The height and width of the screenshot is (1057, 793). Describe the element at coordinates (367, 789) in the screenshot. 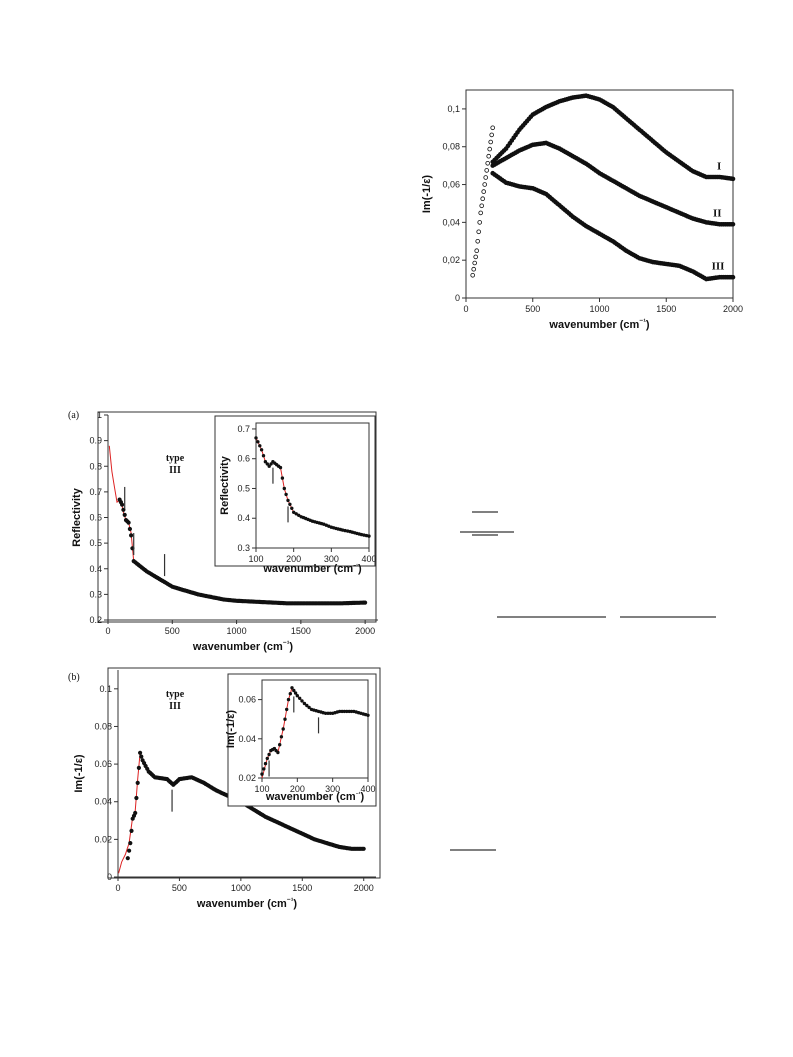

I see `b-inset-x-tick-label: 400` at that location.